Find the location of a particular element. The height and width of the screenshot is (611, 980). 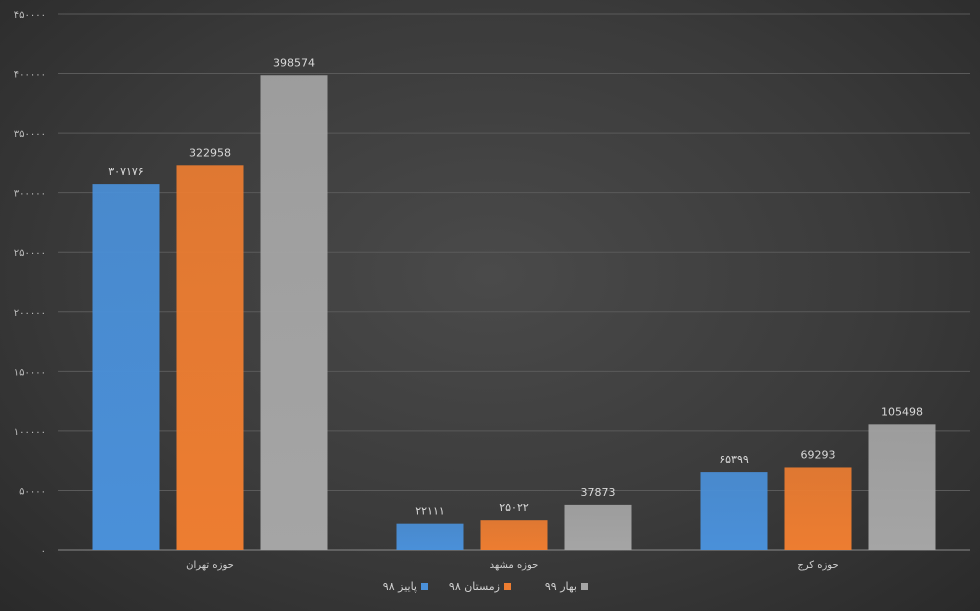

y-tick-label: ۴۵۰۰۰۰ is located at coordinates (30, 15).